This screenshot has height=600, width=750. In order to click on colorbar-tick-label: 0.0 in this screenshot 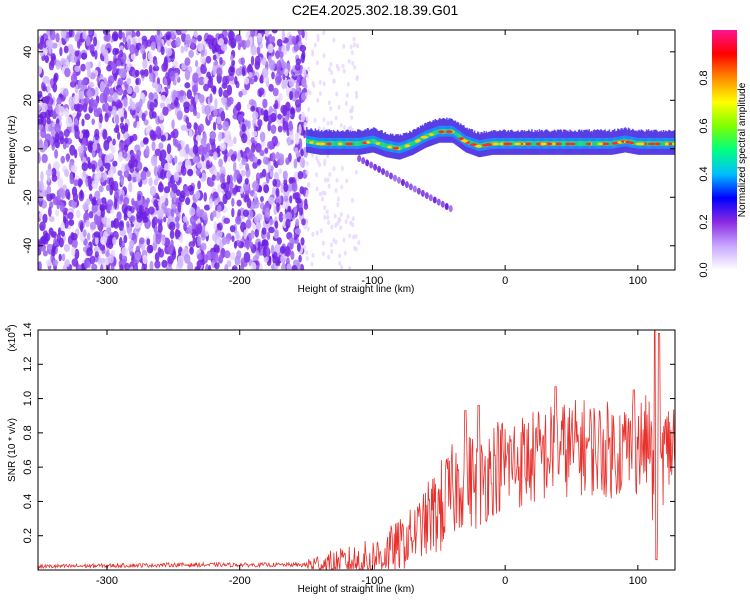, I will do `click(704, 269)`.